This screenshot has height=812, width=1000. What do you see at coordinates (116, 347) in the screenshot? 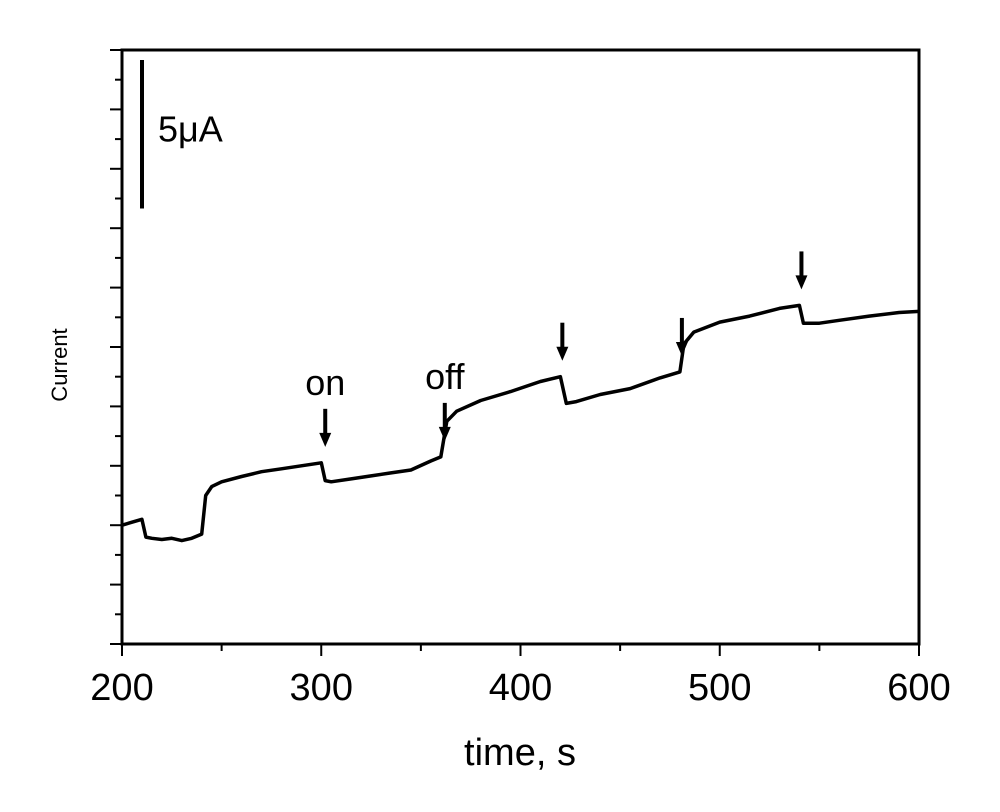
I see `y-axis-ticks` at bounding box center [116, 347].